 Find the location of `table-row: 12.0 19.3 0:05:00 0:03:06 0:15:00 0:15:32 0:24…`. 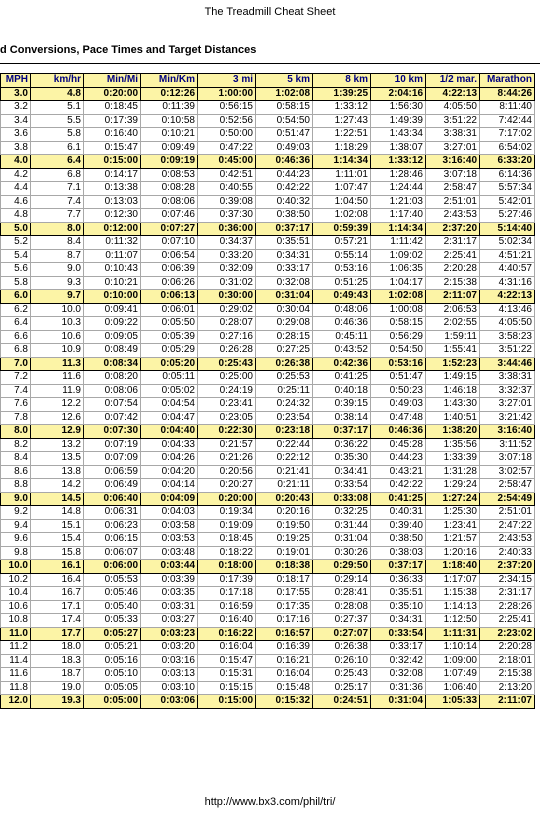

table-row: 12.0 19.3 0:05:00 0:03:06 0:15:00 0:15:32 0:24… is located at coordinates (267, 701).